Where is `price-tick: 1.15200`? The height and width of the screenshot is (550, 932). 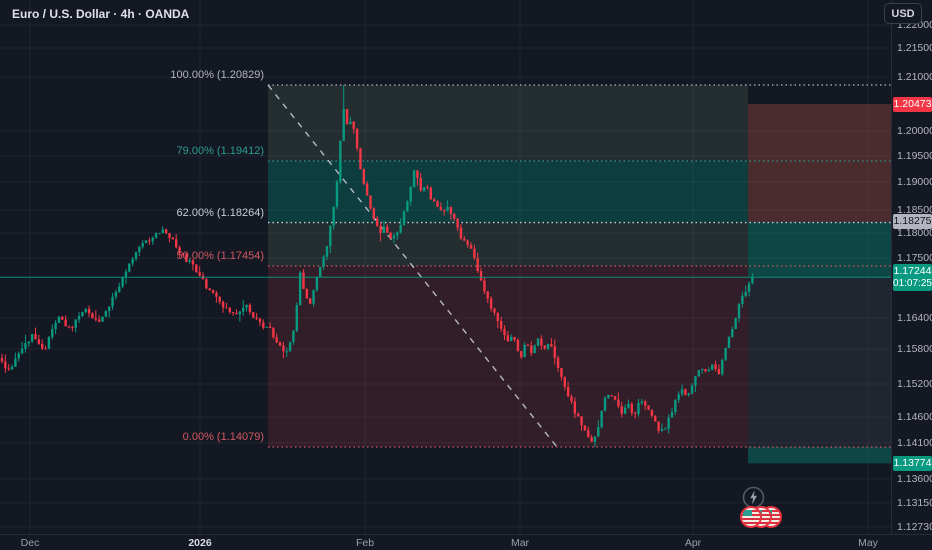 price-tick: 1.15200 is located at coordinates (914, 384).